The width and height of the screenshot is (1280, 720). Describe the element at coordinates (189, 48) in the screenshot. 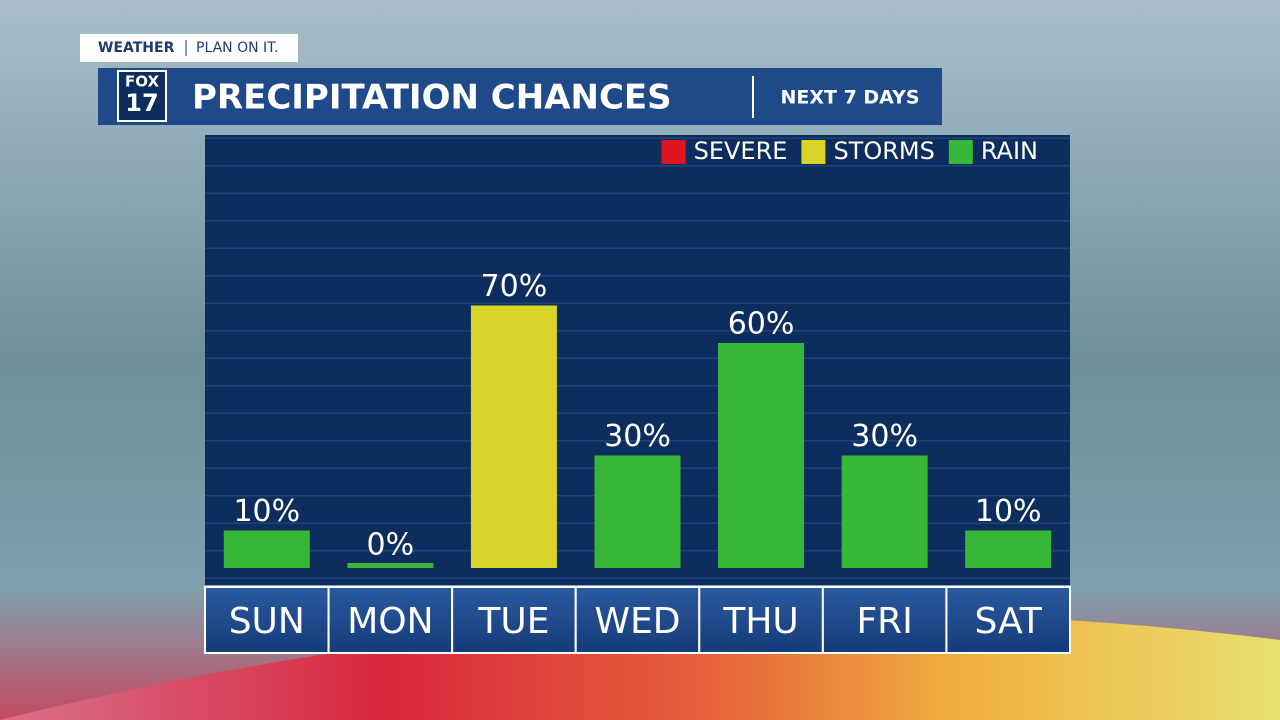

I see `brand-tag` at that location.